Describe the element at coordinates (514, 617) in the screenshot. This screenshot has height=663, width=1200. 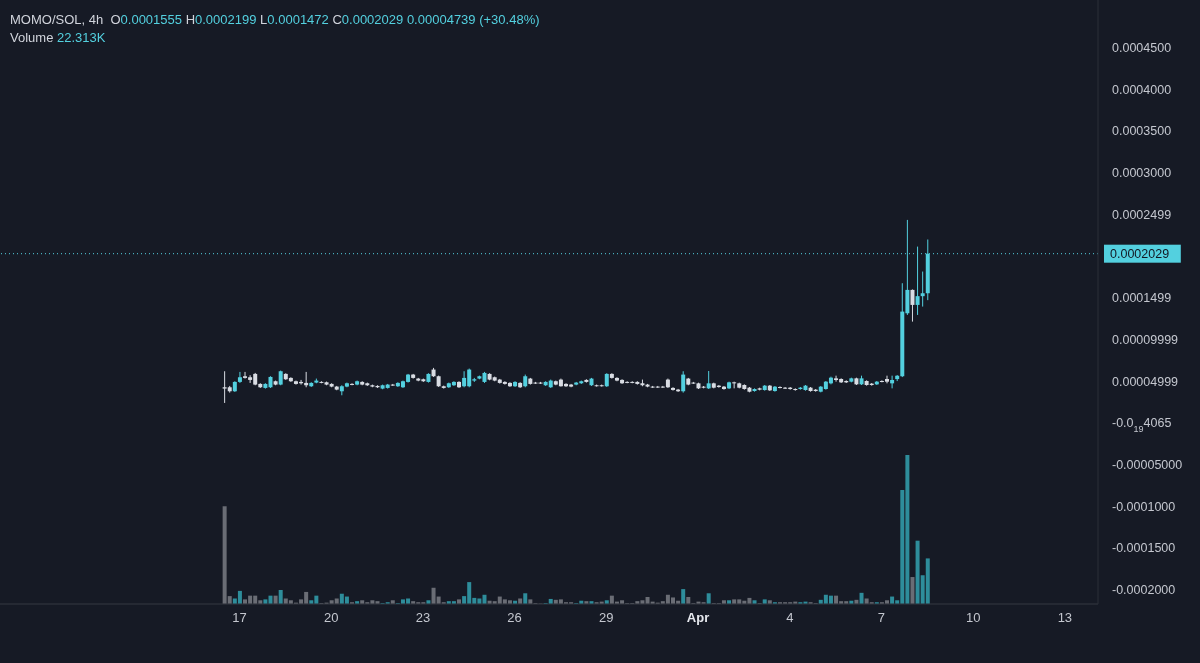
I see `x-tick-label: 26` at that location.